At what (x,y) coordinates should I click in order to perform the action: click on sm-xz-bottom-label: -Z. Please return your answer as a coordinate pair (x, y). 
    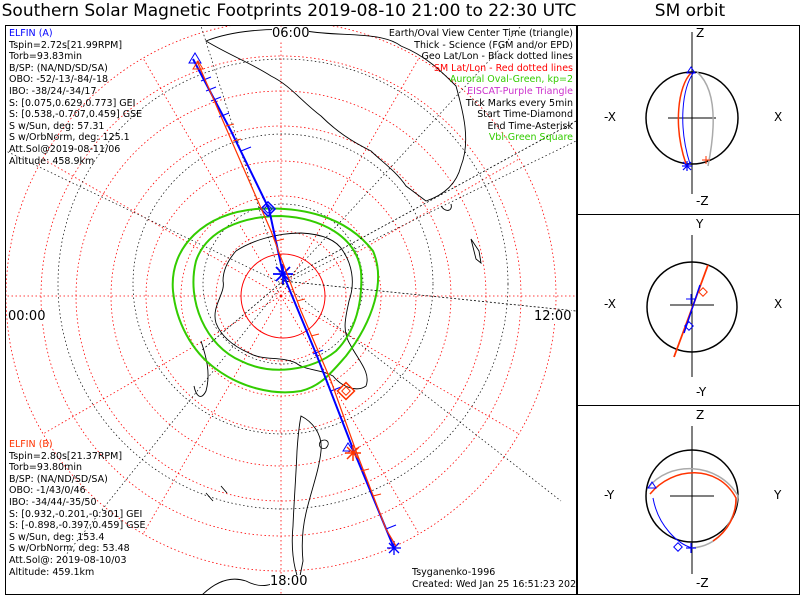
    Looking at the image, I should click on (702, 201).